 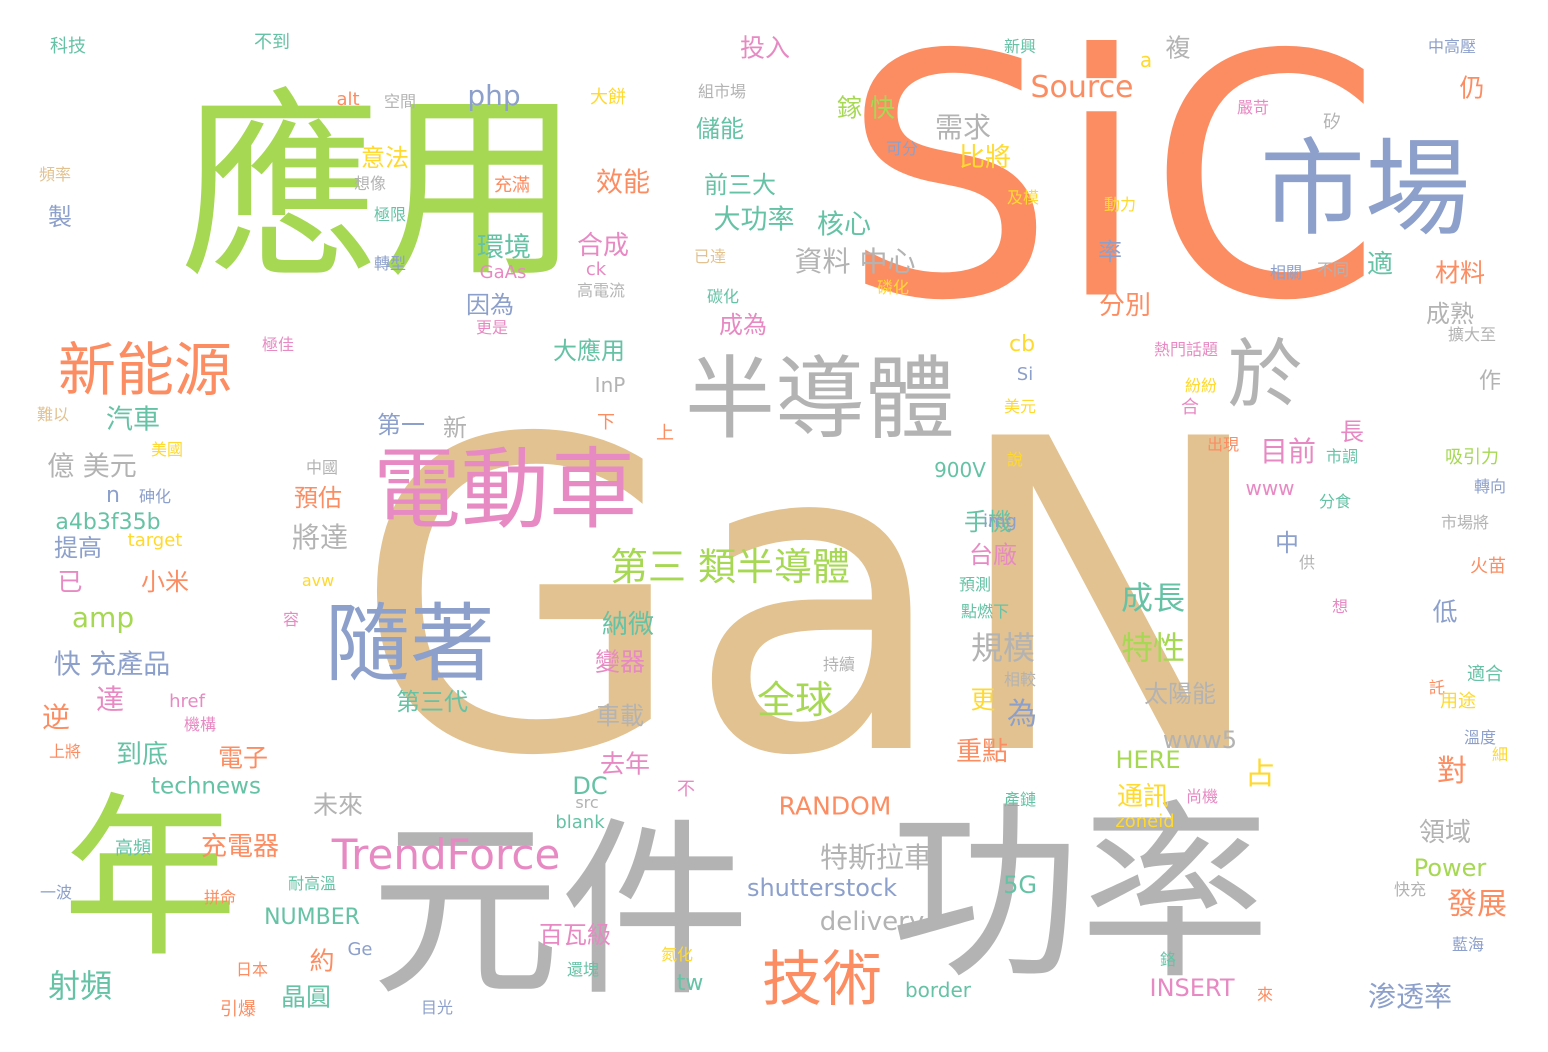 What do you see at coordinates (608, 97) in the screenshot?
I see `word-dabing: 大餅` at bounding box center [608, 97].